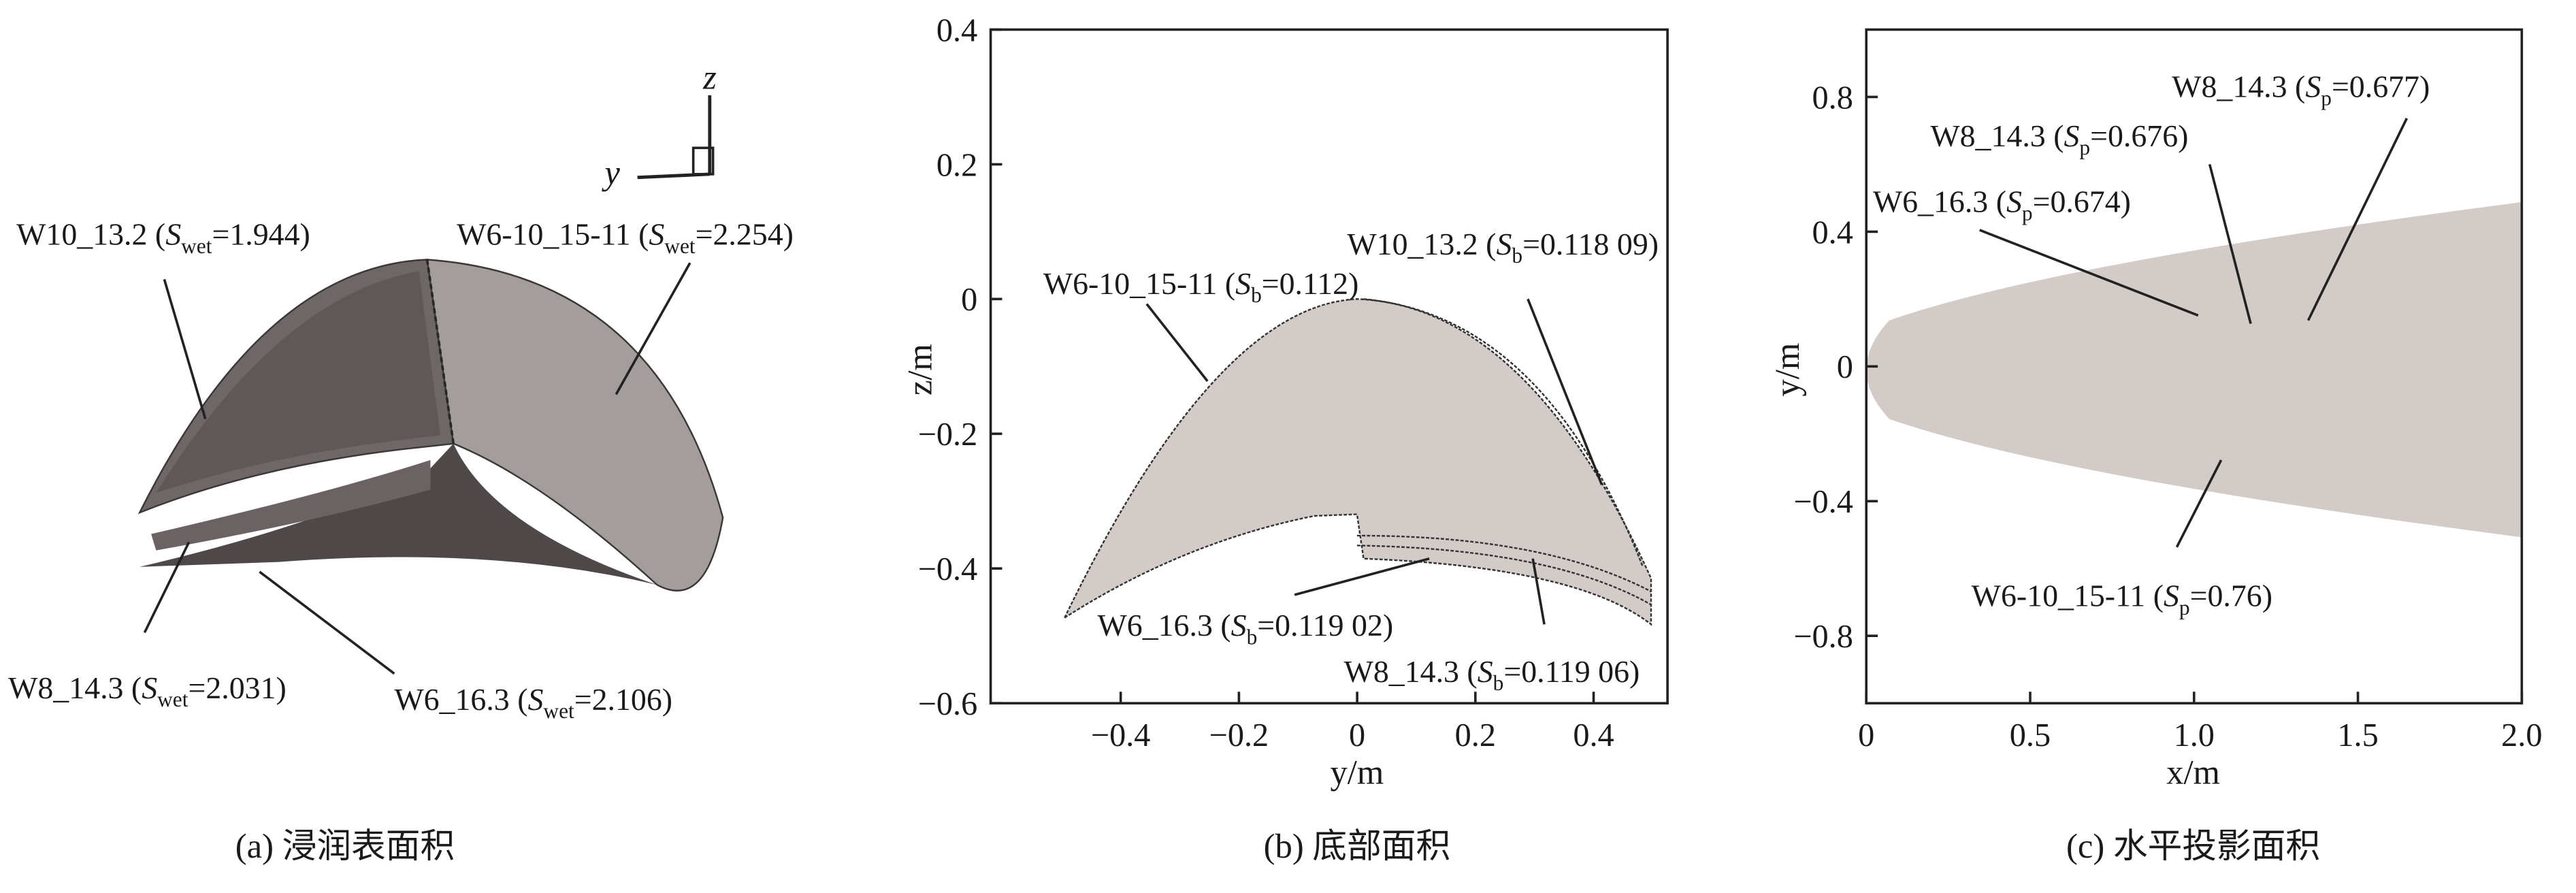 This screenshot has height=893, width=2576. I want to click on annotation-text: =0.677), so click(2381, 86).